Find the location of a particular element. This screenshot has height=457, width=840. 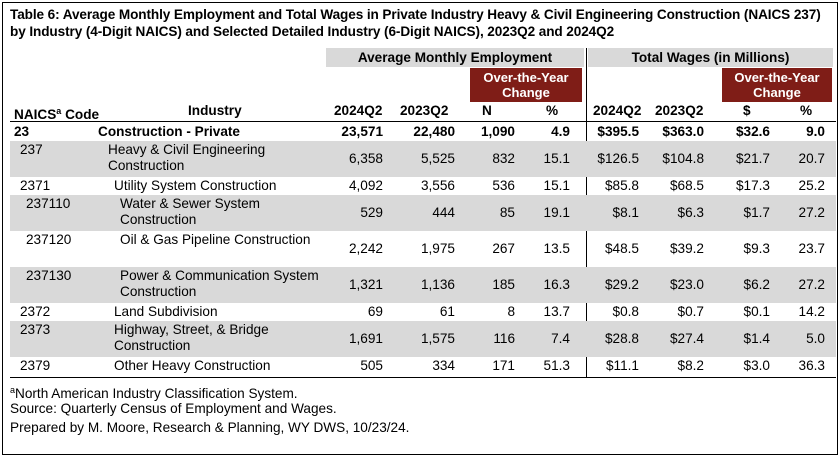

value-cell-e23: 3,556 is located at coordinates (437, 185).